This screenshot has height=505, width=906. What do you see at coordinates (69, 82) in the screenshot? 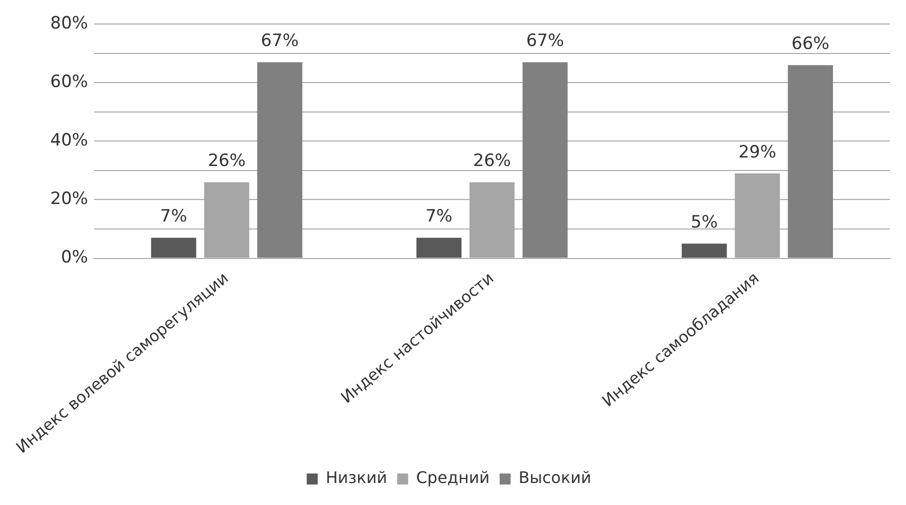
I see `y-tick-label: 60%` at bounding box center [69, 82].